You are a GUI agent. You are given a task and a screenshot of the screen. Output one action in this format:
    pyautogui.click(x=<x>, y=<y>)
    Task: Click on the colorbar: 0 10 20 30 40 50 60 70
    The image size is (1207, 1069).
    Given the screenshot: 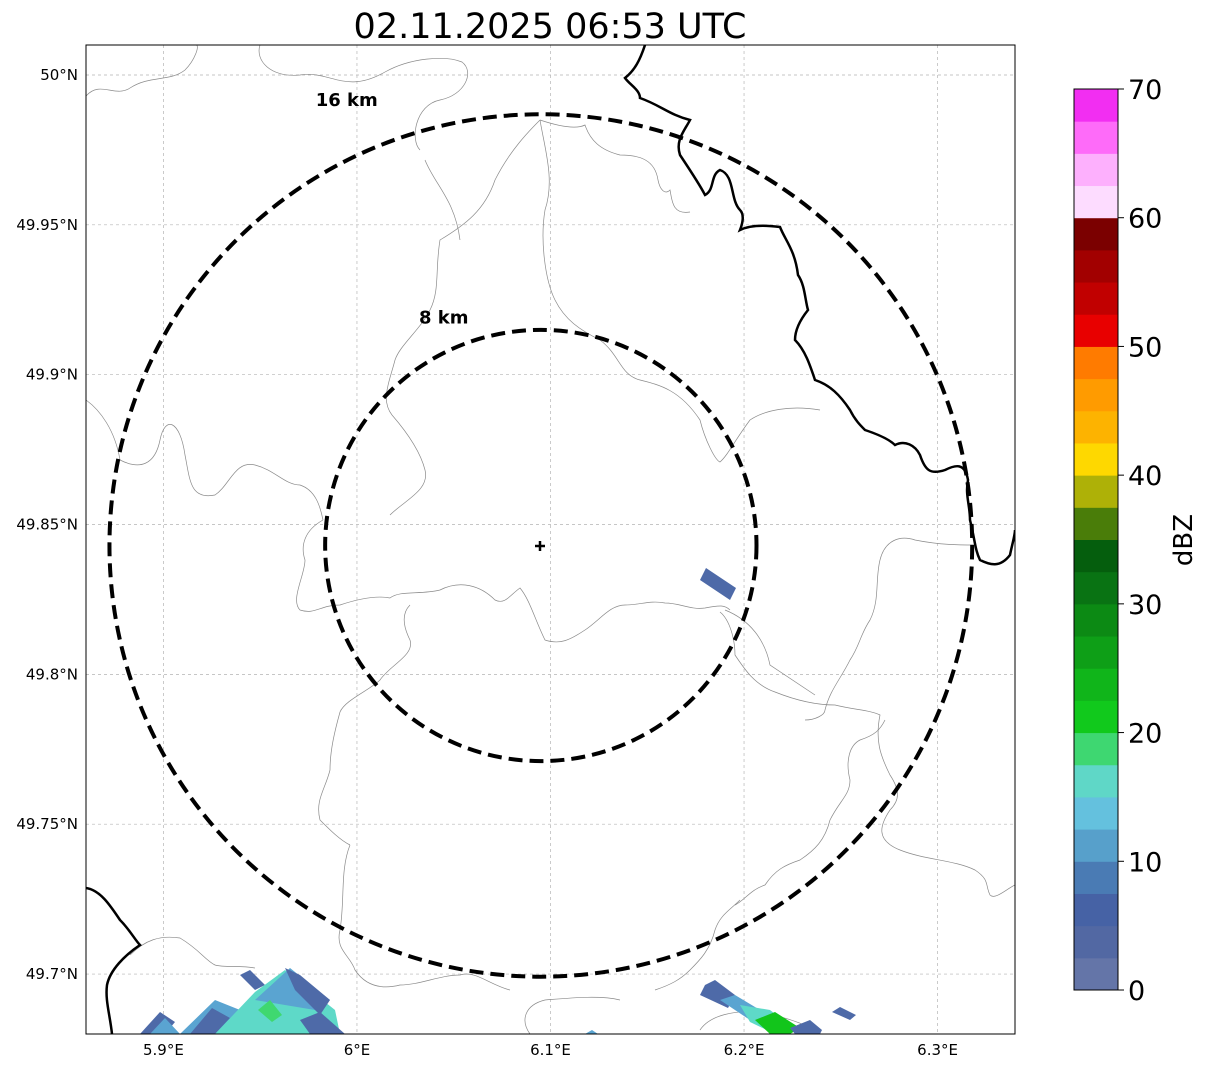 What is the action you would take?
    pyautogui.click(x=1117, y=541)
    